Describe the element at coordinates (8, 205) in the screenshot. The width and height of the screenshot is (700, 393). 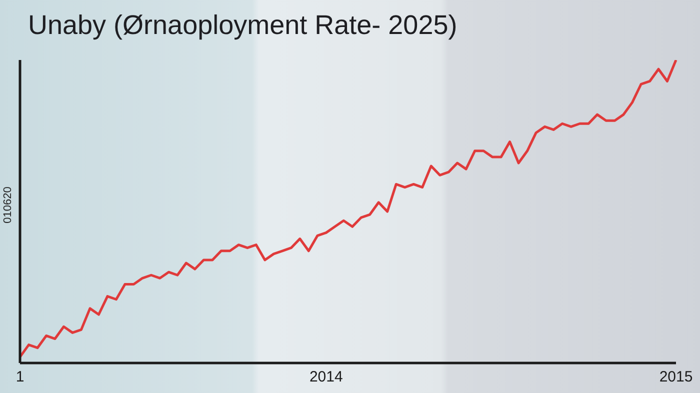
I see `y-axis-title: 010620` at that location.